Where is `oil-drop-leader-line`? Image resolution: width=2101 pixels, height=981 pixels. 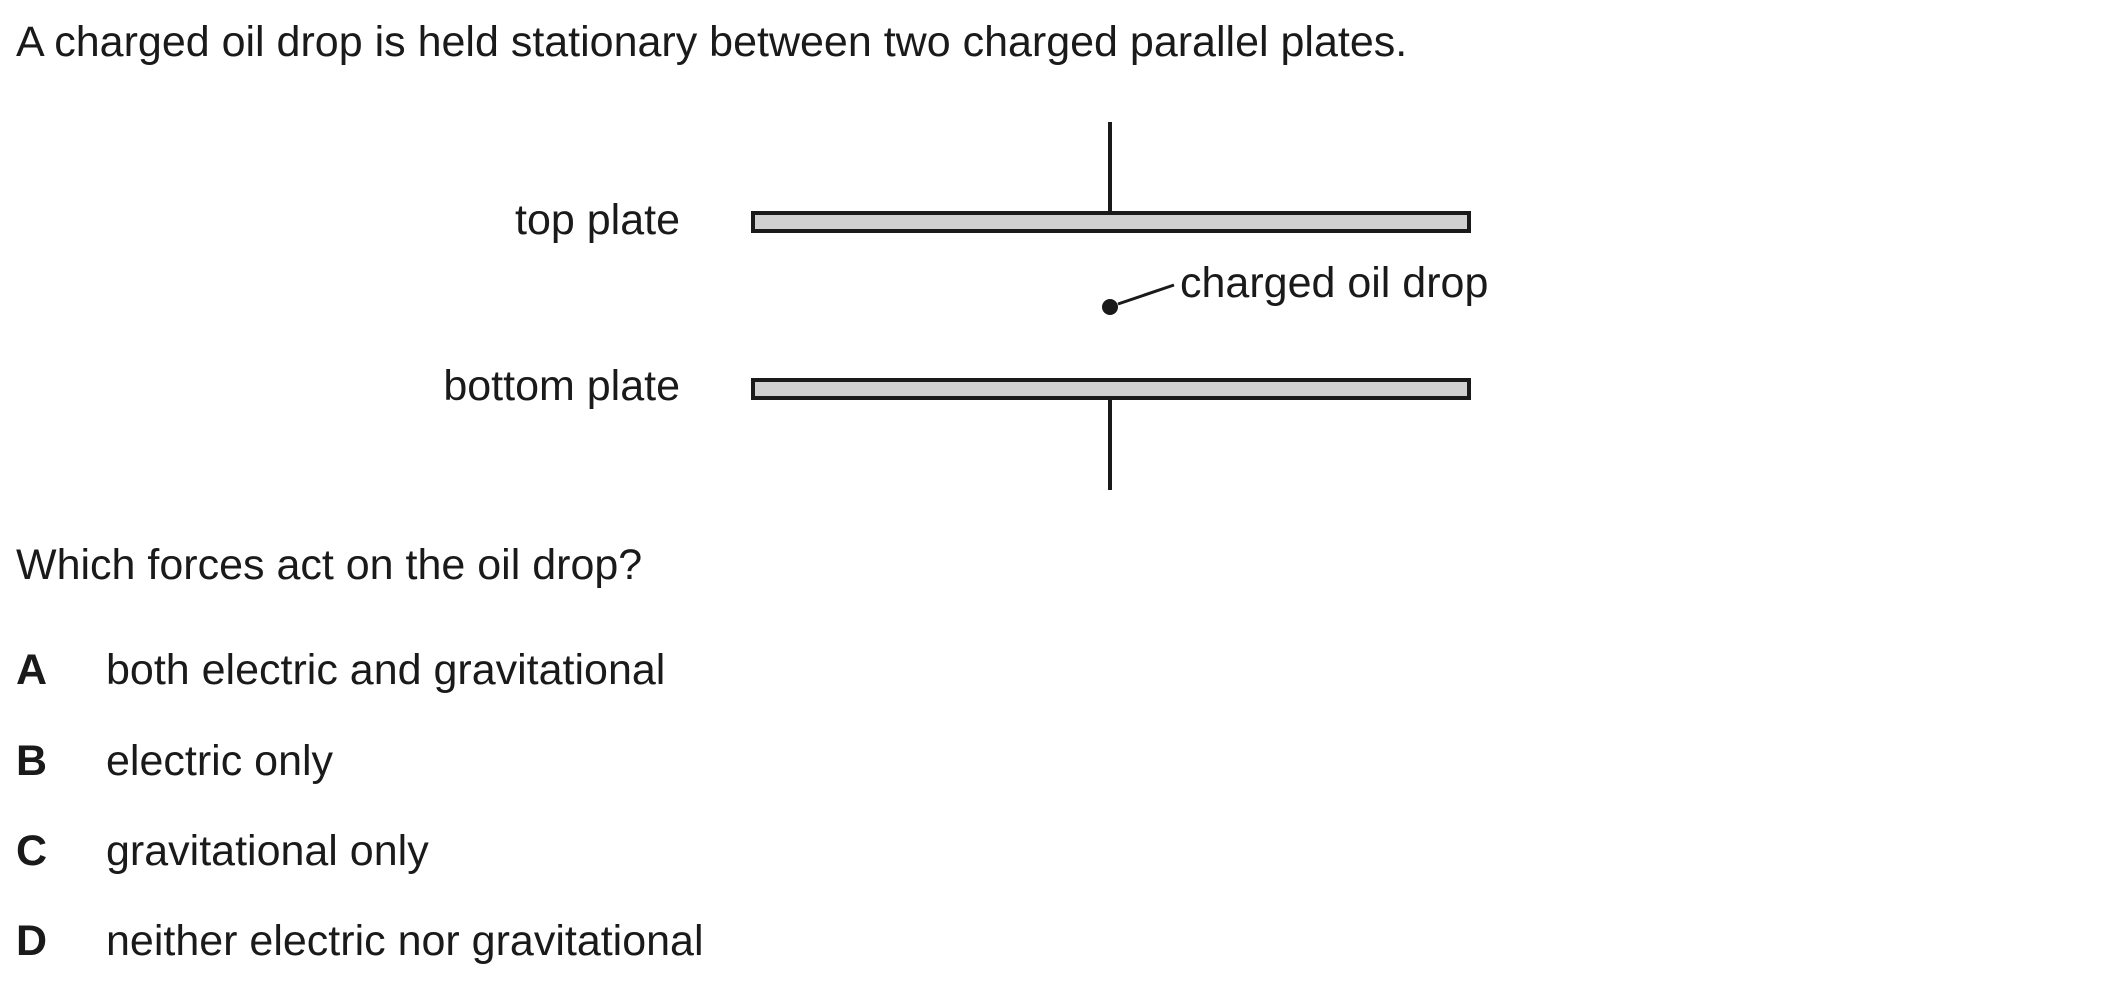 oil-drop-leader-line is located at coordinates (1146, 294).